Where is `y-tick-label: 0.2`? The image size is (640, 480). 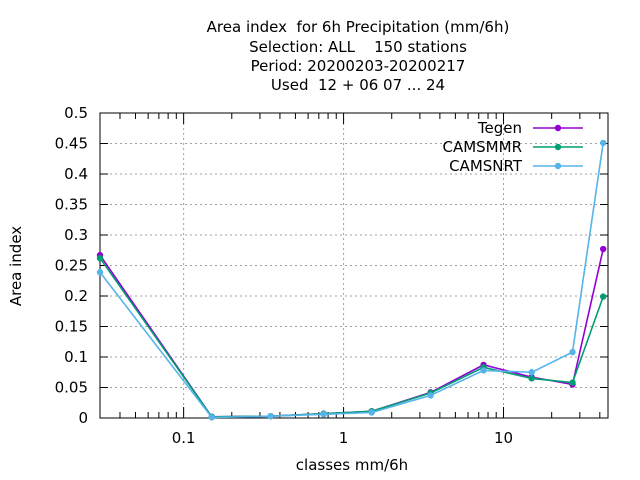 y-tick-label: 0.2 is located at coordinates (76, 296).